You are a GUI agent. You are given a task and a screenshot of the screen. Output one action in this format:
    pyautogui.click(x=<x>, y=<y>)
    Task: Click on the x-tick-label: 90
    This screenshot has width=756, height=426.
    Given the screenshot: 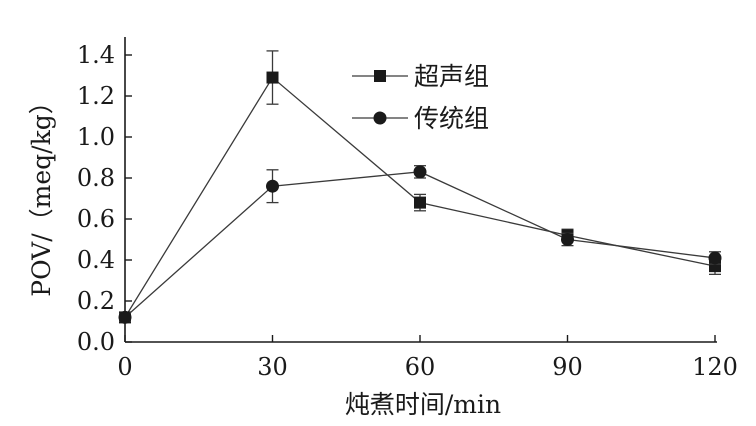 What is the action you would take?
    pyautogui.click(x=567, y=367)
    